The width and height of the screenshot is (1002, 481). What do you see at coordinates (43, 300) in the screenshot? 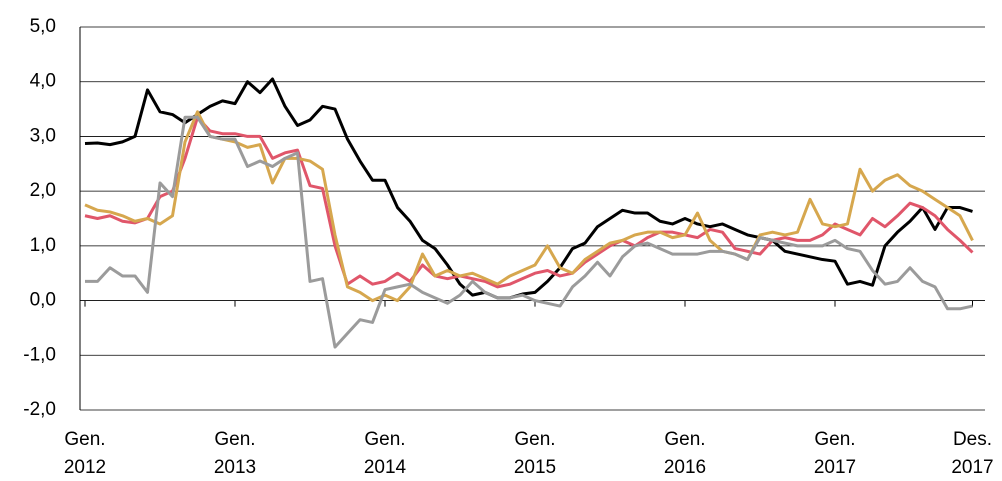
I see `y-tick-label: 0,0` at bounding box center [43, 300].